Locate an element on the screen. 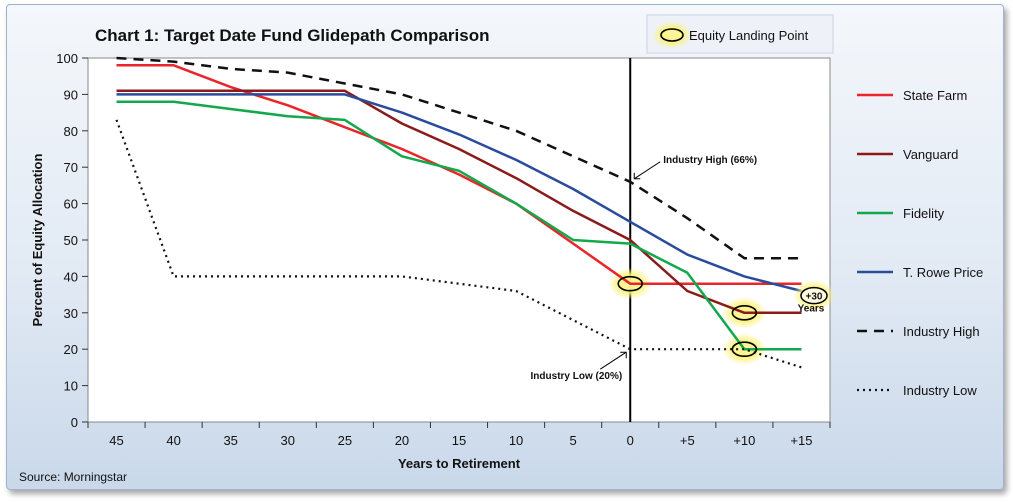 Image resolution: width=1013 pixels, height=502 pixels. y-tick-label: 100 is located at coordinates (67, 58).